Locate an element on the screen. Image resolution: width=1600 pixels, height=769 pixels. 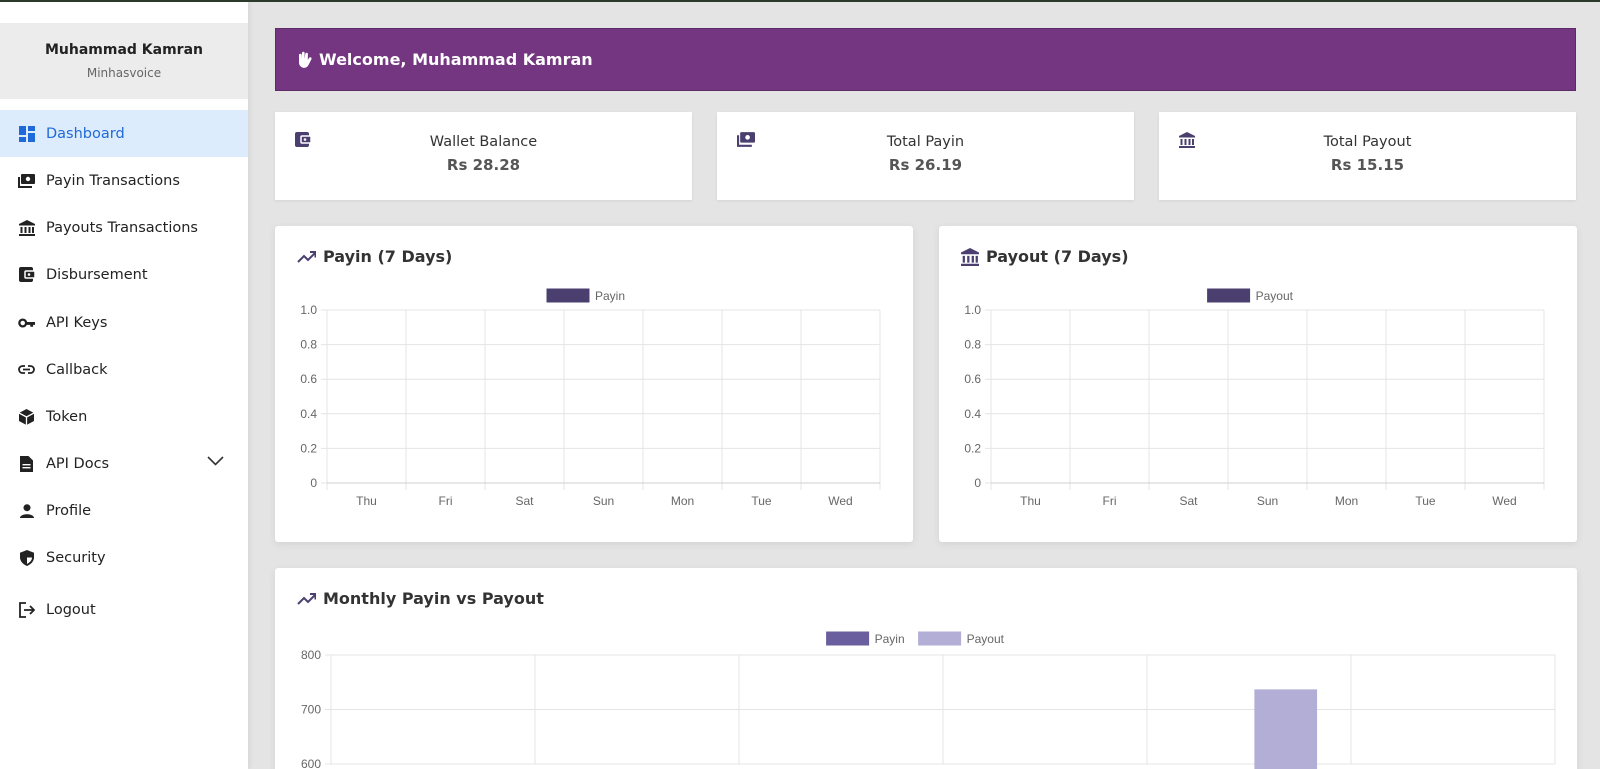
stat-value: Rs 15.15 is located at coordinates (1367, 165).